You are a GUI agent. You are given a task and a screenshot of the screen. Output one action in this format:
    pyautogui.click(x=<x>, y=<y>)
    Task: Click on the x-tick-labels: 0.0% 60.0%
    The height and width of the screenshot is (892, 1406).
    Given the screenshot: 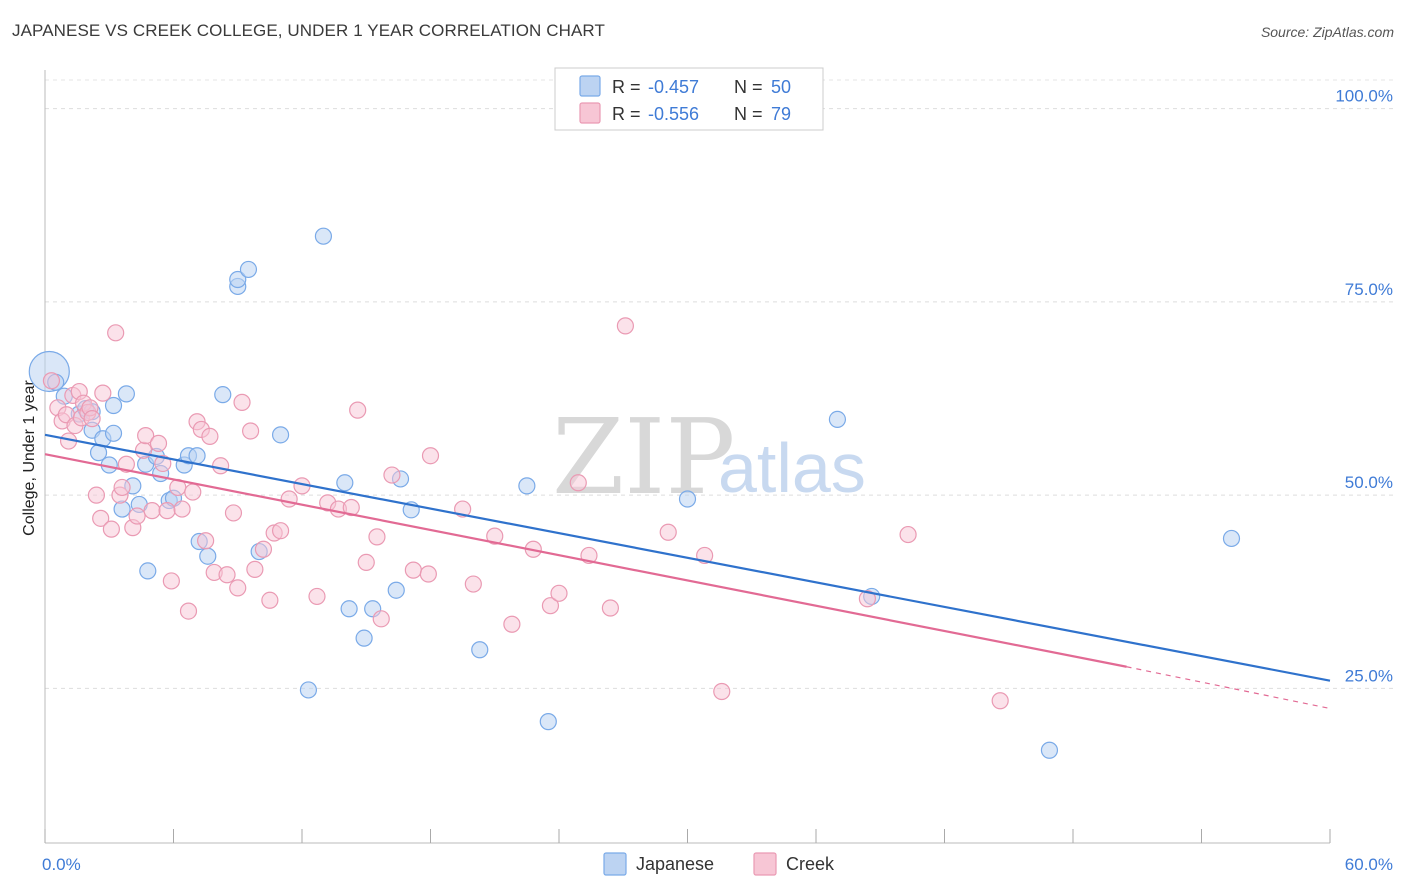 What is the action you would take?
    pyautogui.click(x=717, y=864)
    